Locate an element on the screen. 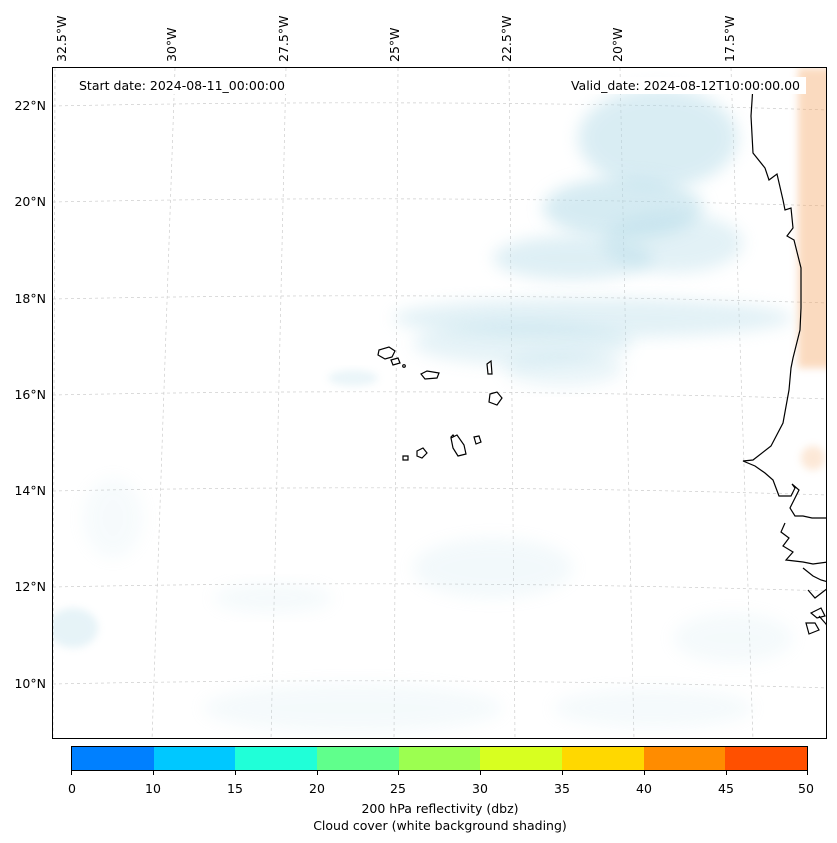 This screenshot has height=843, width=837. reflectivity-colorbar is located at coordinates (439, 758).